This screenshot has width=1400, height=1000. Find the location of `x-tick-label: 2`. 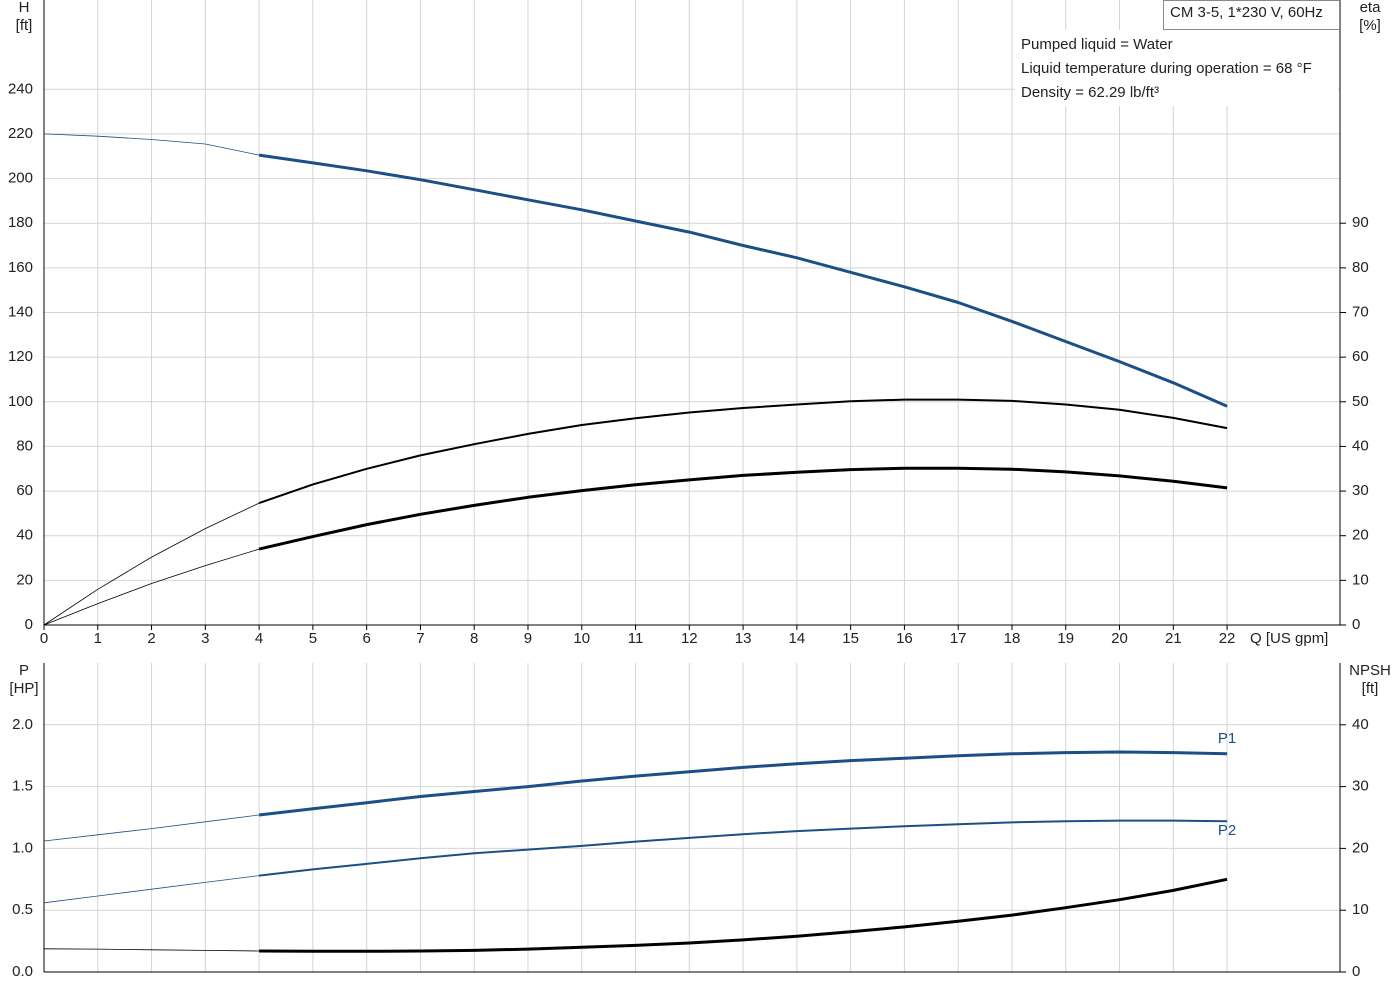

x-tick-label: 2 is located at coordinates (151, 638).